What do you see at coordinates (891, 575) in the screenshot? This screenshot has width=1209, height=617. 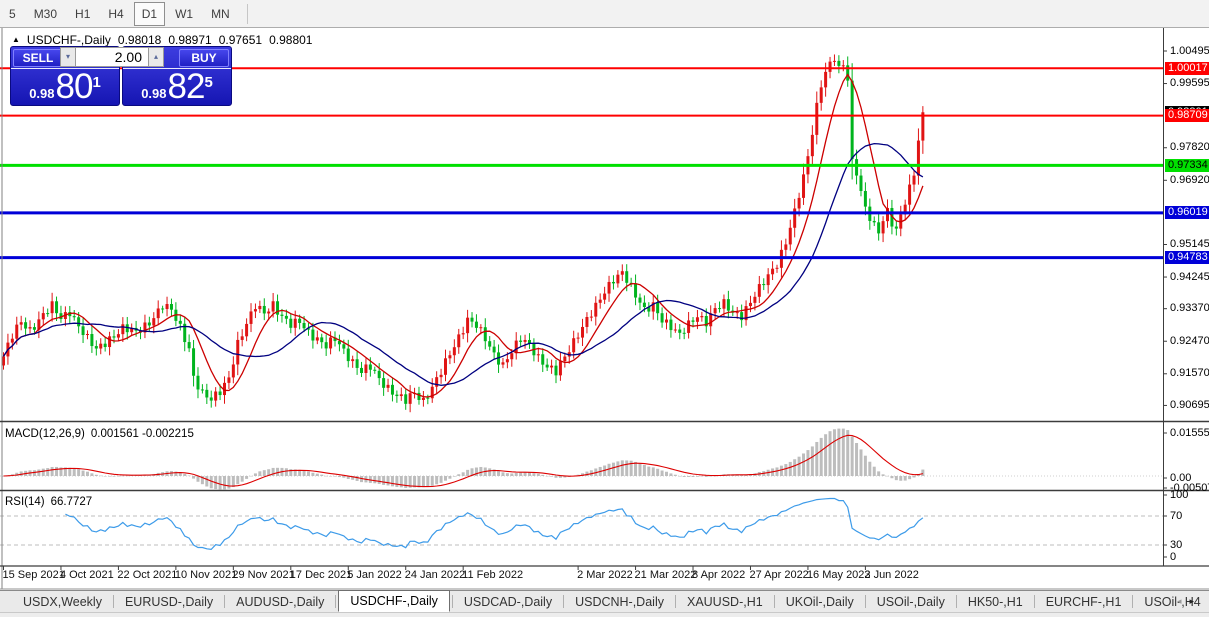 I see `date-axis-label: 3 Jun 2022` at bounding box center [891, 575].